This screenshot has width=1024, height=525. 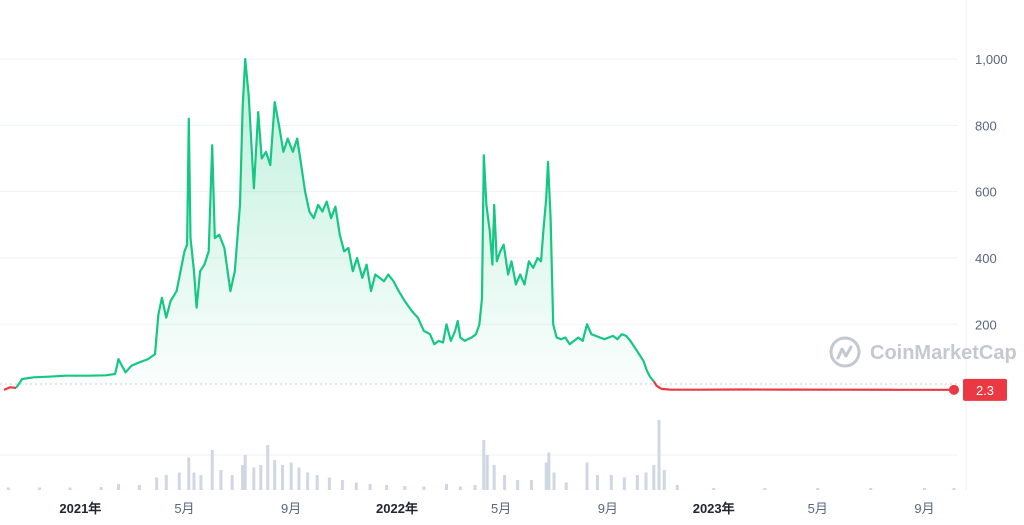 I want to click on y-tick-label: 200, so click(x=986, y=324).